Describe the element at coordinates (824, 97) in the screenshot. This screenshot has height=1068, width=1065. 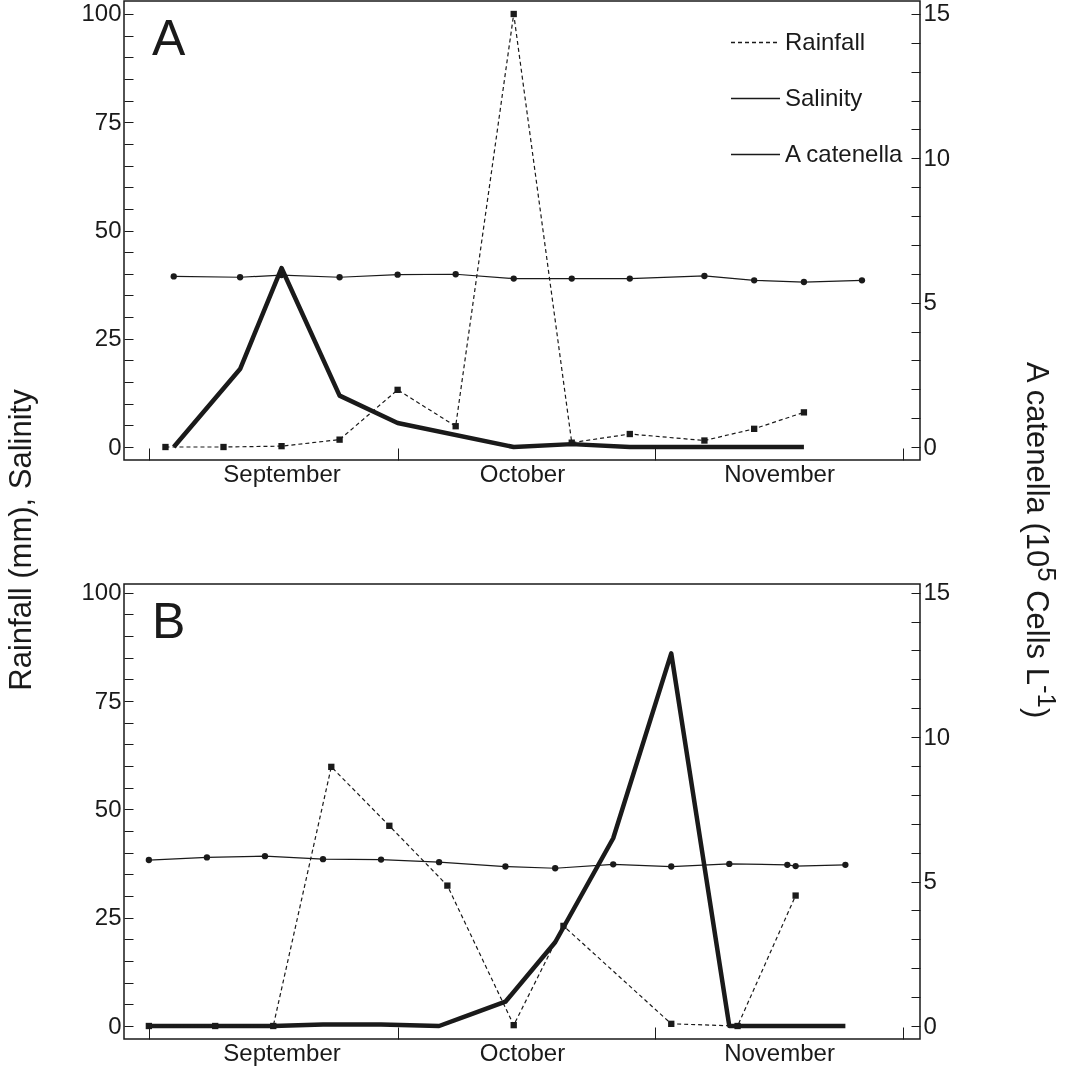
I see `legend-label: Salinity` at that location.